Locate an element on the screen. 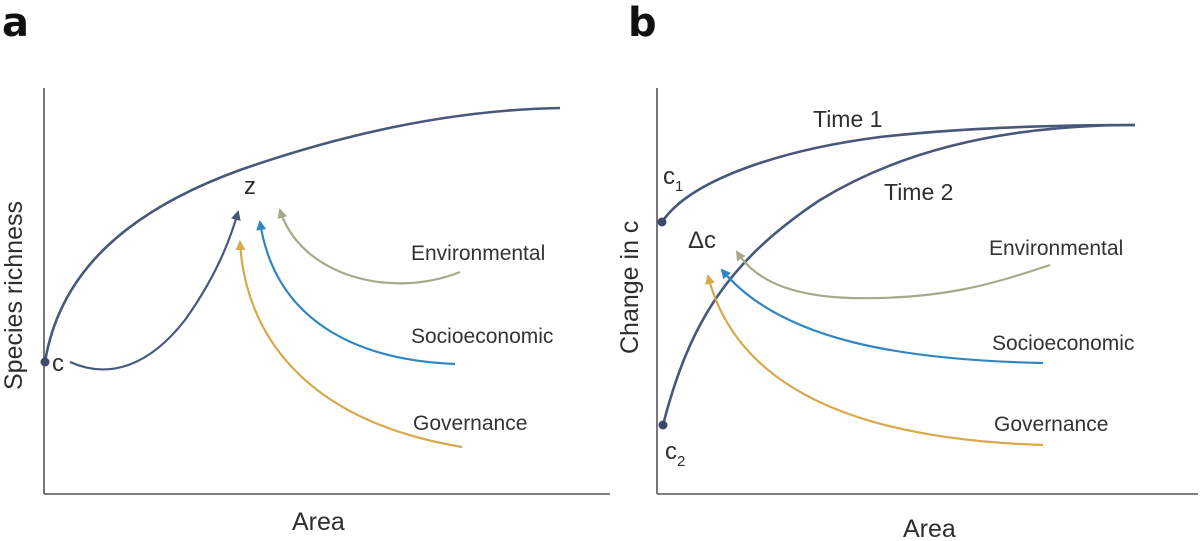 This screenshot has height=541, width=1200. panel-a-c-label: c is located at coordinates (58, 363).